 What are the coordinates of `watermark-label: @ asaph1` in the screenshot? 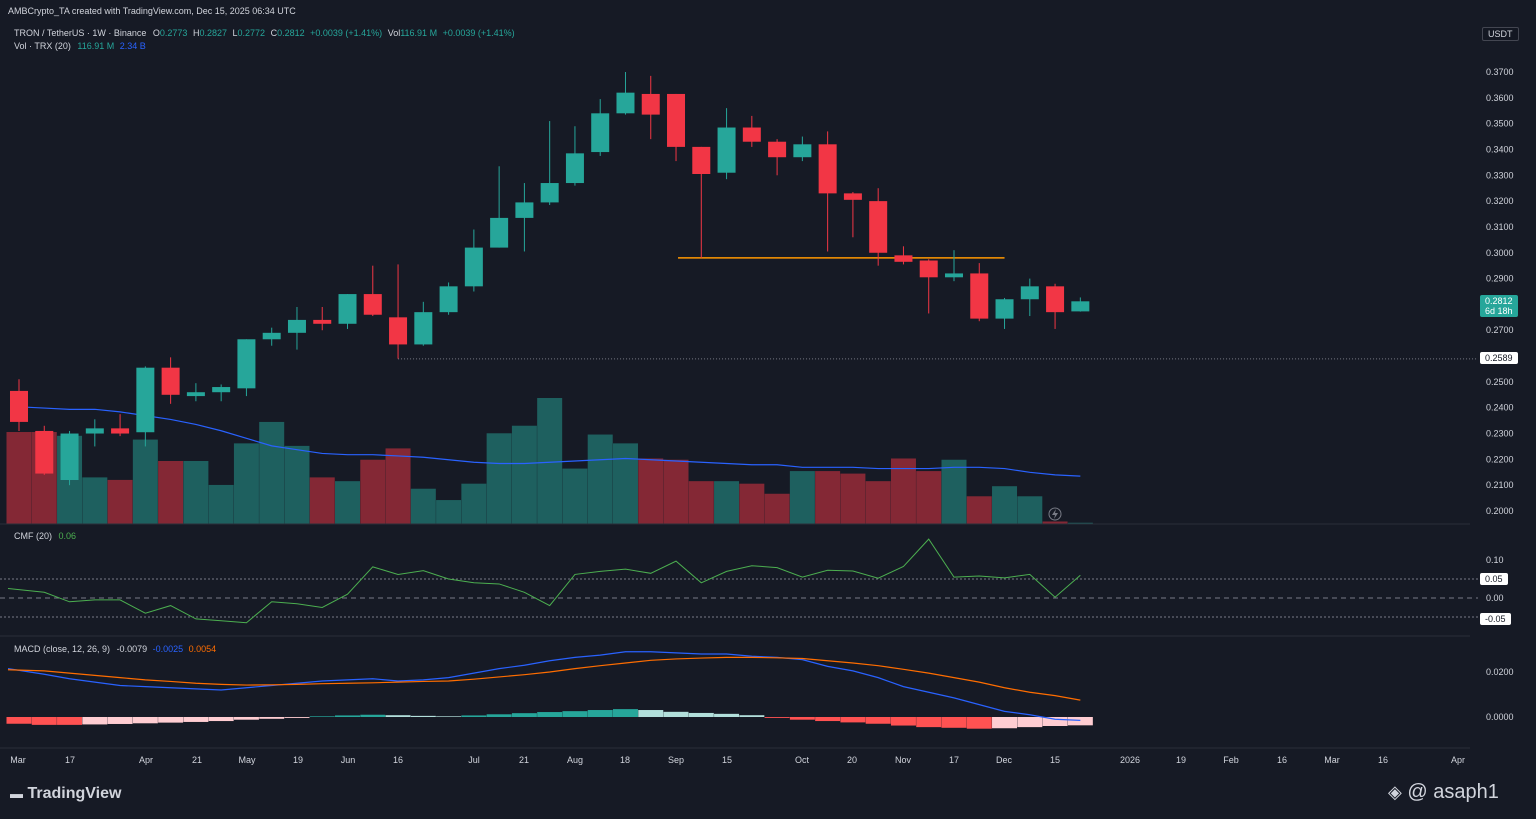 It's located at (1453, 792).